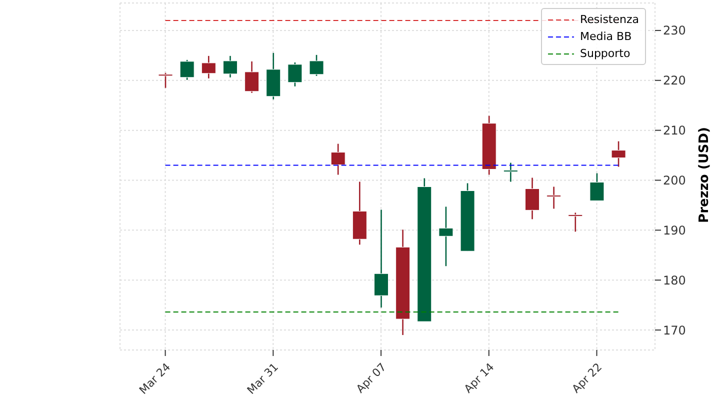  Describe the element at coordinates (371, 378) in the screenshot. I see `x-tick-label: Apr 07` at that location.